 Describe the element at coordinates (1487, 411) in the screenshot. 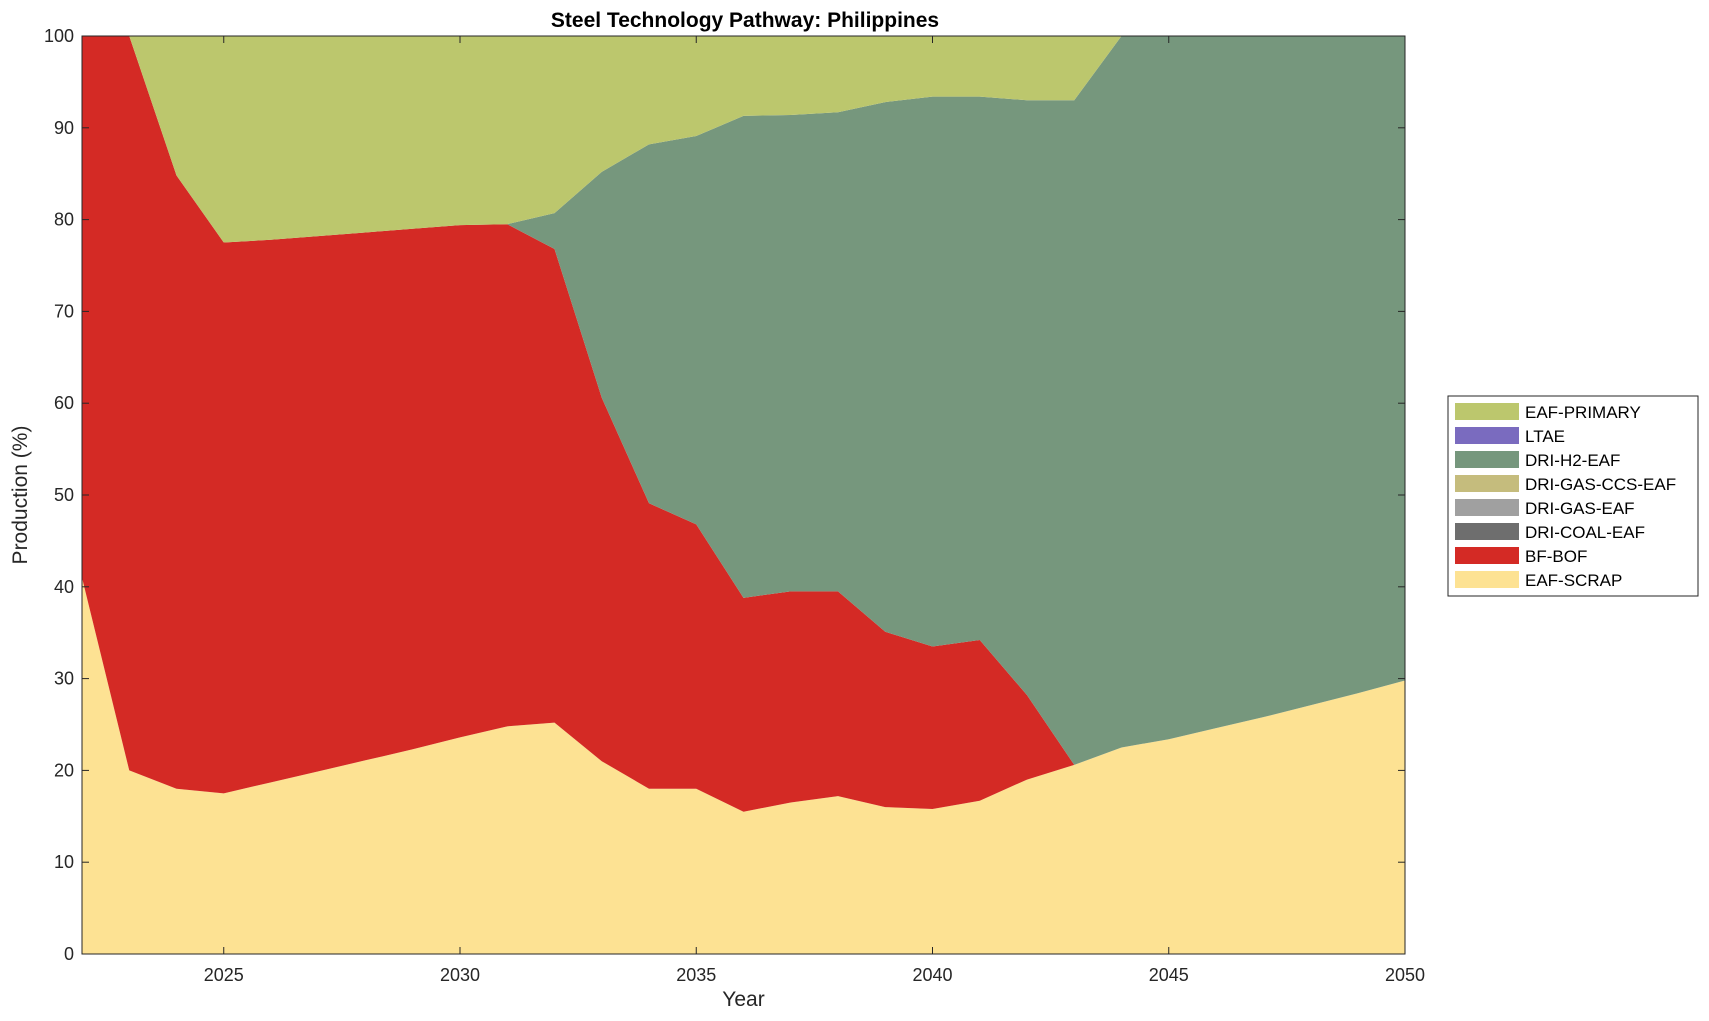

I see `legend-swatch-eaf-primary` at that location.